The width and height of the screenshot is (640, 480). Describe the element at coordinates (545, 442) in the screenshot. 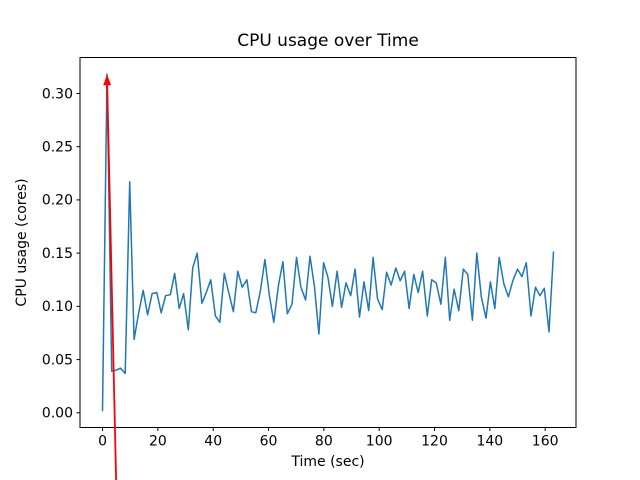

I see `x-tick-label: 160` at that location.